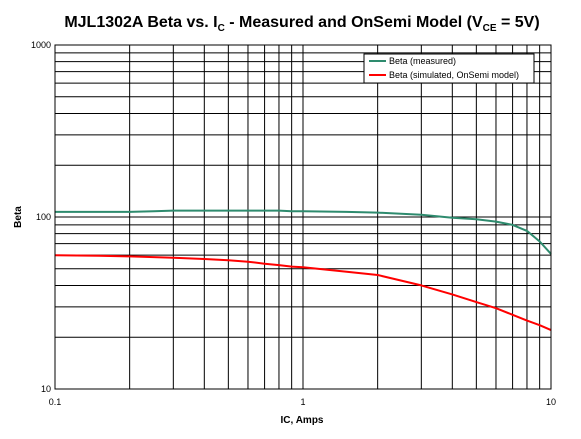 The image size is (581, 439). What do you see at coordinates (41, 45) in the screenshot?
I see `y-tick-label: 1000` at bounding box center [41, 45].